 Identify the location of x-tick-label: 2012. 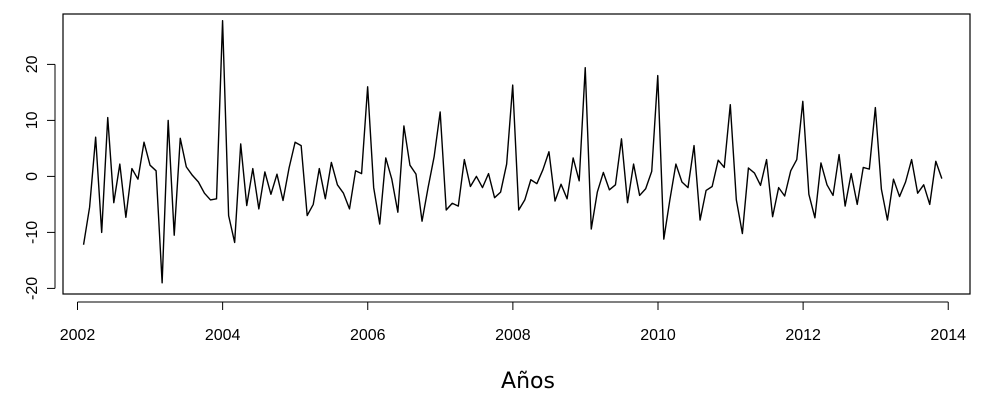
(803, 335).